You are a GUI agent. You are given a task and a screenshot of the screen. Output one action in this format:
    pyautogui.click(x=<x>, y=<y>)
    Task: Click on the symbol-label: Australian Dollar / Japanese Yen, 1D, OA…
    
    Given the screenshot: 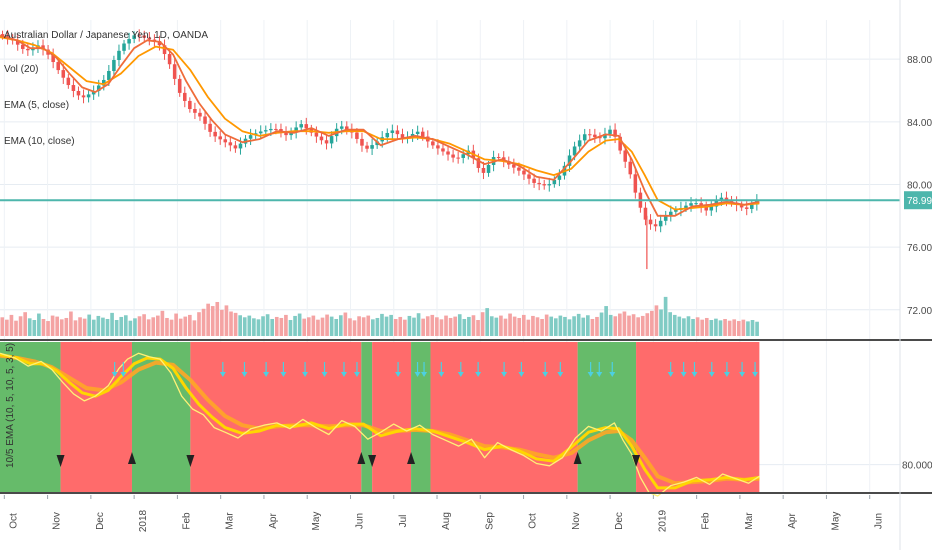 What is the action you would take?
    pyautogui.click(x=106, y=35)
    